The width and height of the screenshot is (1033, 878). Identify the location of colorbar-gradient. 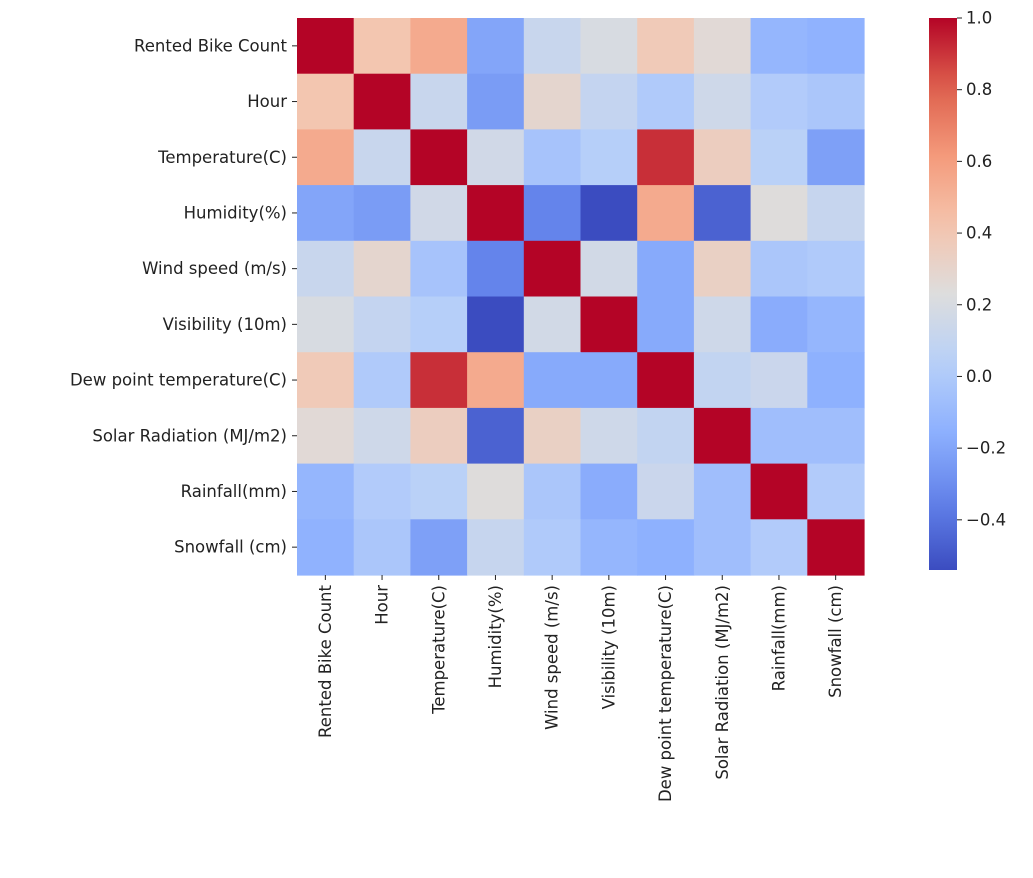
(943, 294).